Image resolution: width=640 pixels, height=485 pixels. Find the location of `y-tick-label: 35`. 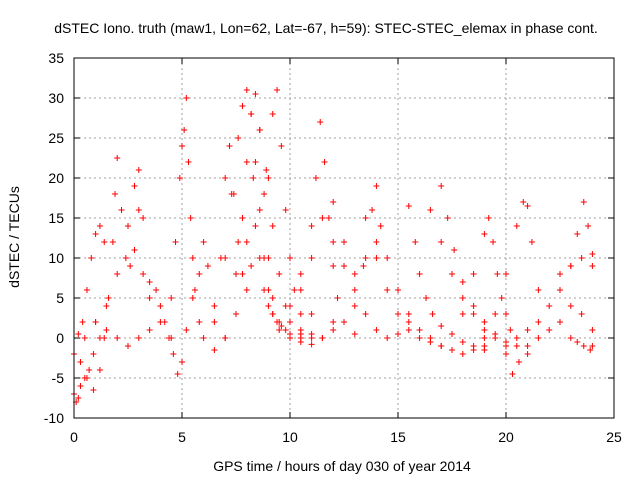

y-tick-label: 35 is located at coordinates (56, 58).